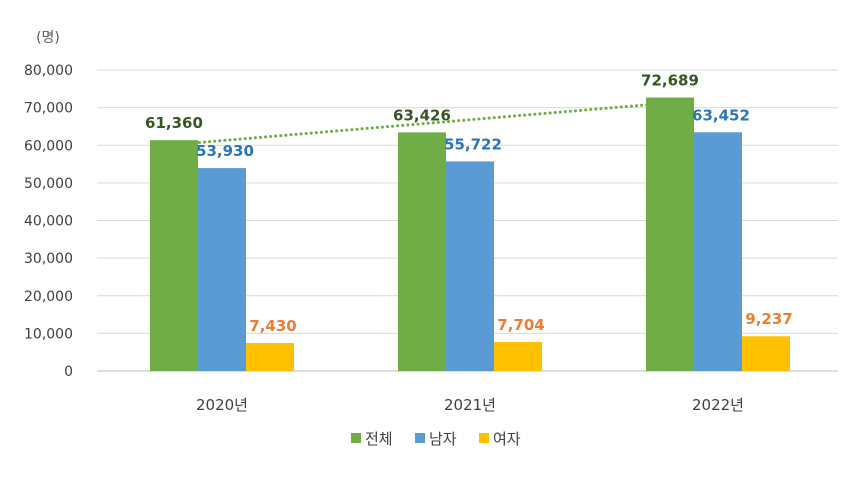 This screenshot has height=482, width=860. Describe the element at coordinates (48, 184) in the screenshot. I see `y-tick-label: 50,000` at that location.